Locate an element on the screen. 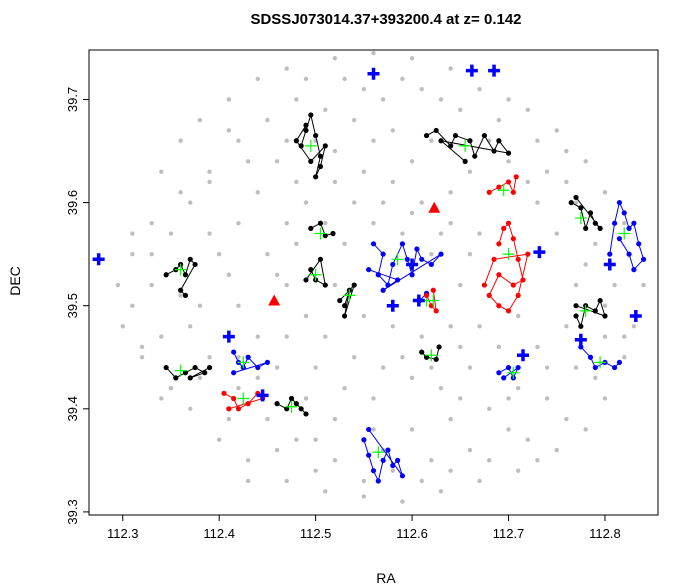 The width and height of the screenshot is (673, 586). x-tick-label: 112.5 is located at coordinates (316, 533).